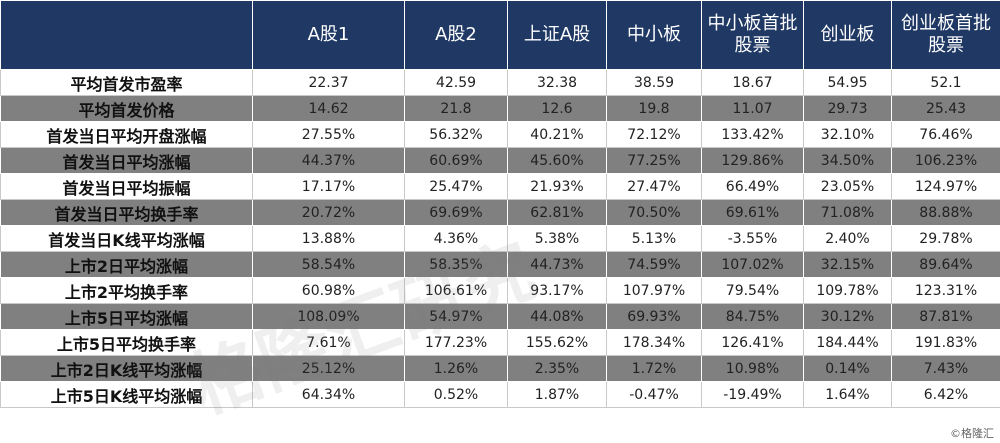 The width and height of the screenshot is (1000, 443). I want to click on source-credit: ©格隆汇, so click(972, 433).